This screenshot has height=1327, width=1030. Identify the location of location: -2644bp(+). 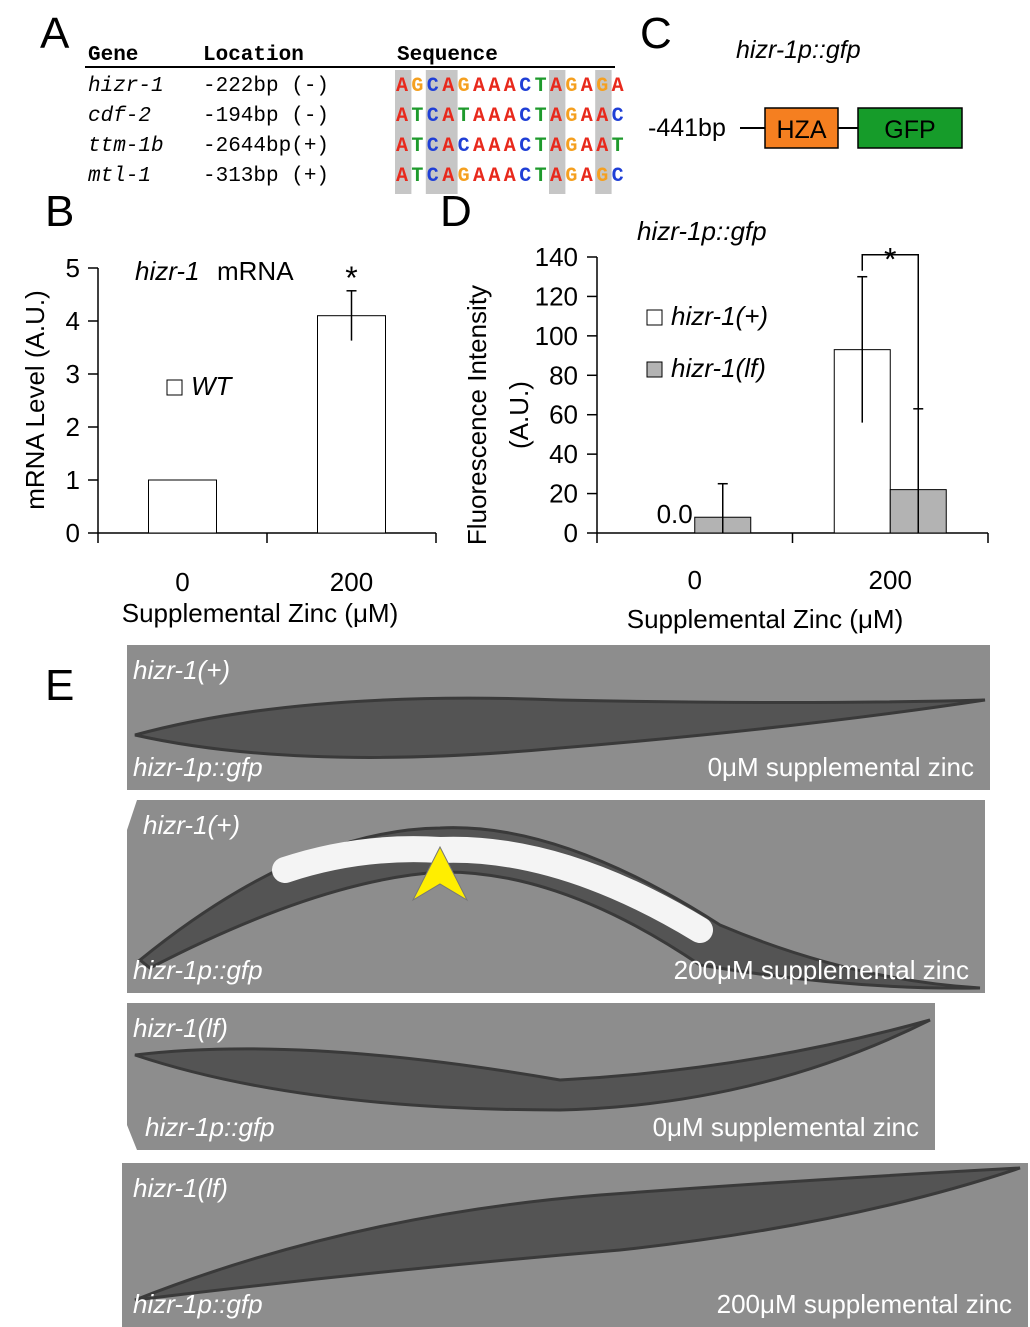
(266, 146).